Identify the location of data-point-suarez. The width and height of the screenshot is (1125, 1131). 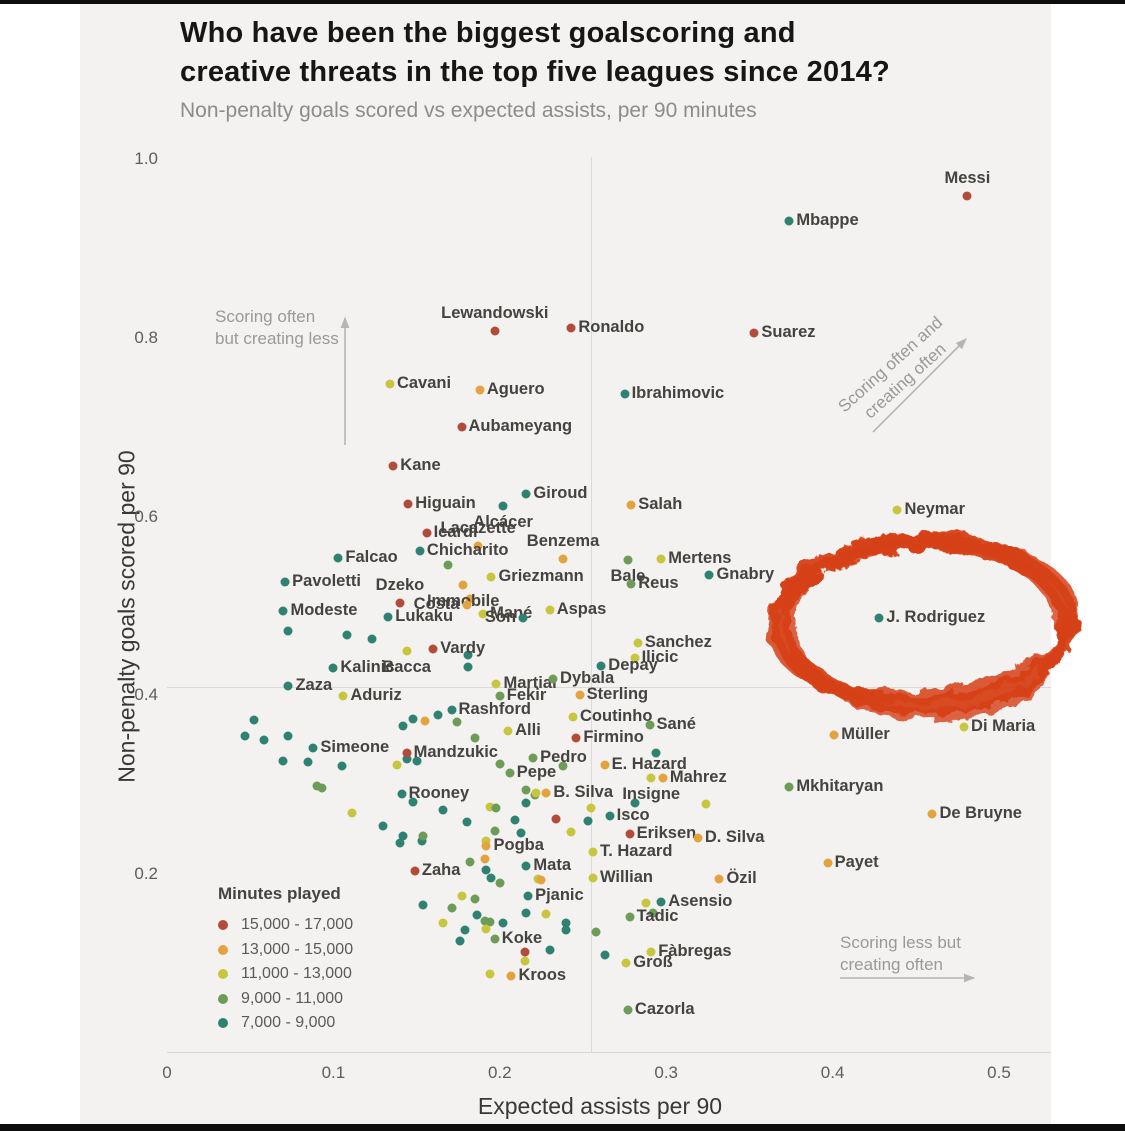
(754, 333).